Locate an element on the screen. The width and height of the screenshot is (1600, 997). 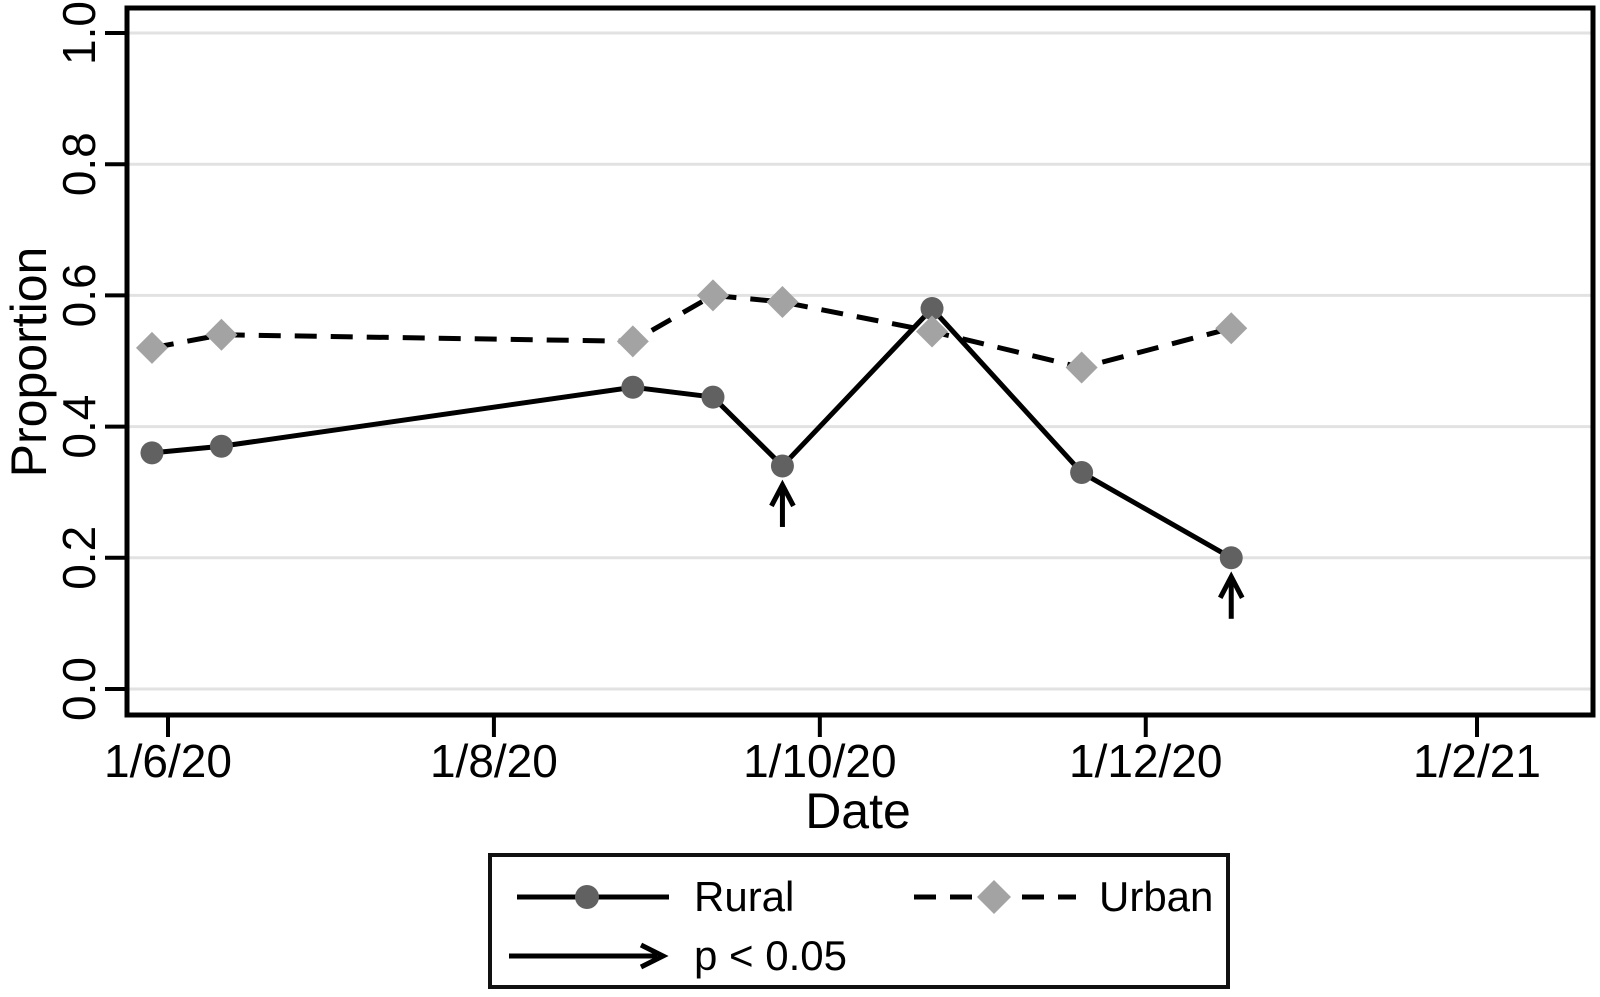
chart-legend: Rural Urban p < 0.05 is located at coordinates (859, 921).